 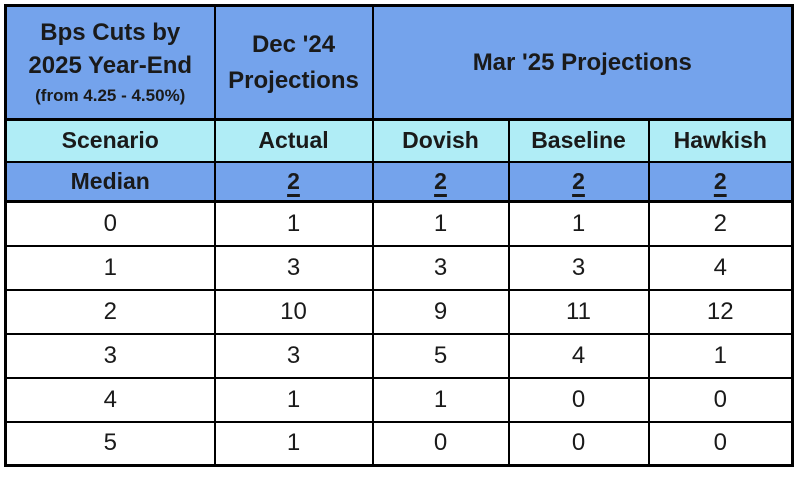 I want to click on scenario-cell: 1, so click(x=110, y=267).